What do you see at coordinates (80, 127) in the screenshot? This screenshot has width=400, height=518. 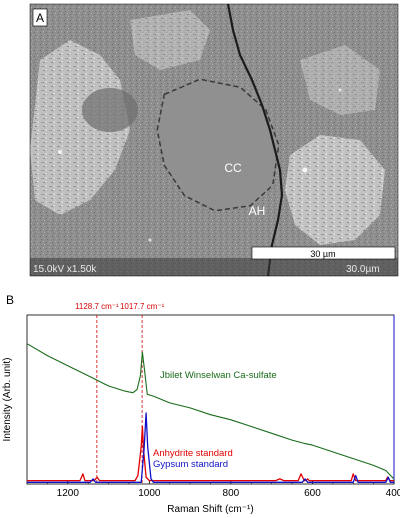 I see `bright-phase-left` at bounding box center [80, 127].